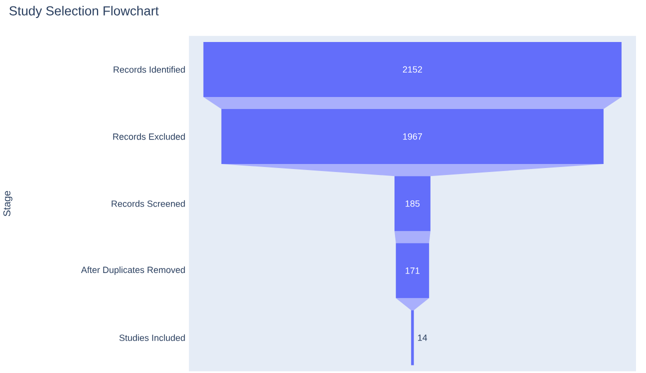  Describe the element at coordinates (7, 203) in the screenshot. I see `text: Stage` at that location.